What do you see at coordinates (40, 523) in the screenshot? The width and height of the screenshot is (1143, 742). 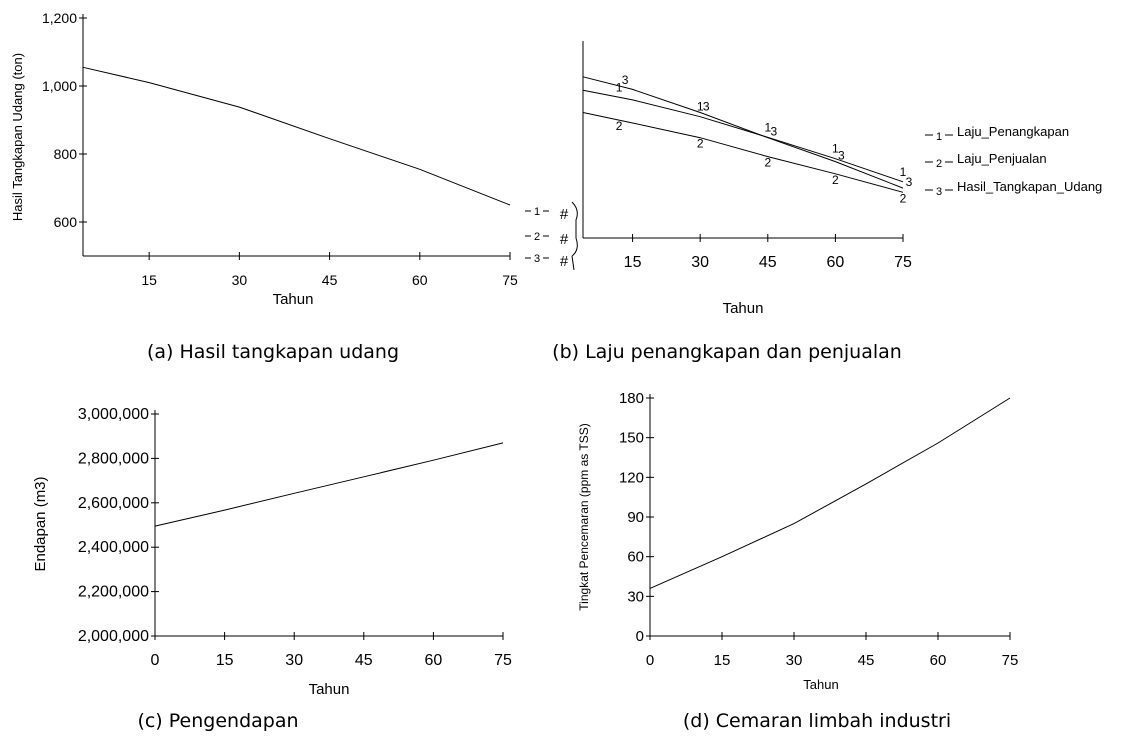 I see `y-axis-label: Endapan (m3)` at bounding box center [40, 523].